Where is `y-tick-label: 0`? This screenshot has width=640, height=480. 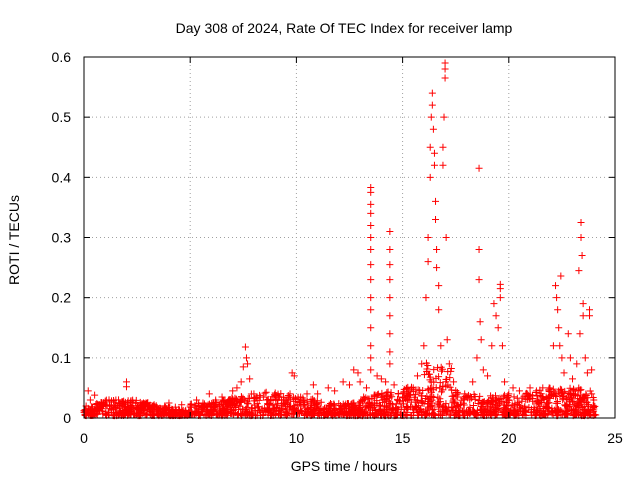 y-tick-label: 0 is located at coordinates (67, 418).